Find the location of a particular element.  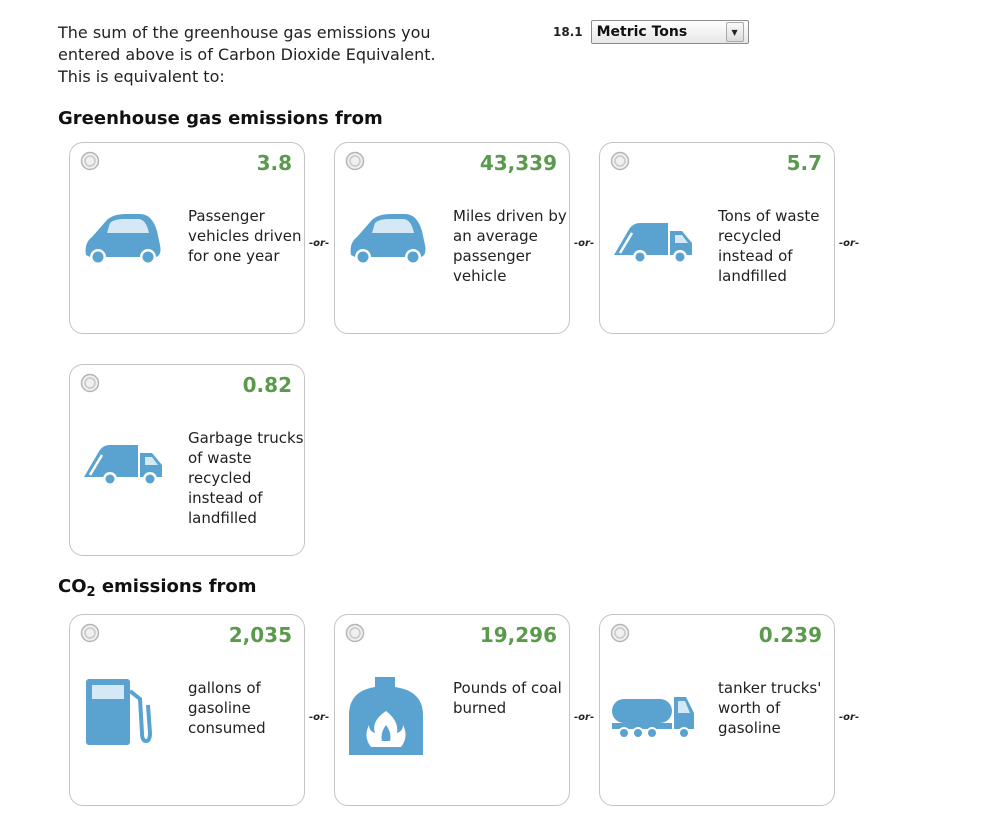

card-value: 0.82 is located at coordinates (267, 385).